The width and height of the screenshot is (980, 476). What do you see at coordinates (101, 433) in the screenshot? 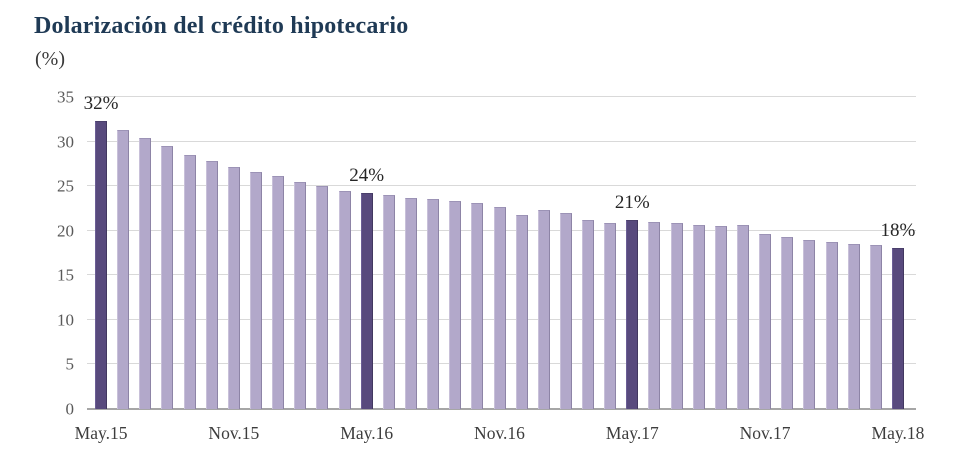
I see `x-axis-label: May.15` at bounding box center [101, 433].